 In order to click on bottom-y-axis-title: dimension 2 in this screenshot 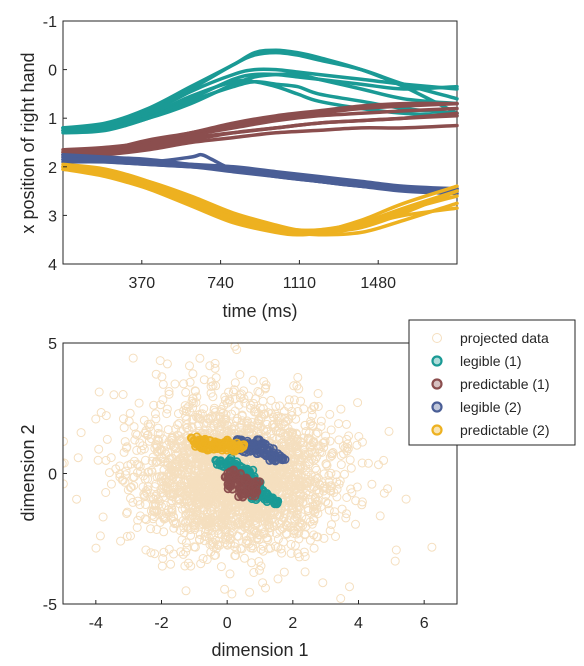, I will do `click(28, 472)`.